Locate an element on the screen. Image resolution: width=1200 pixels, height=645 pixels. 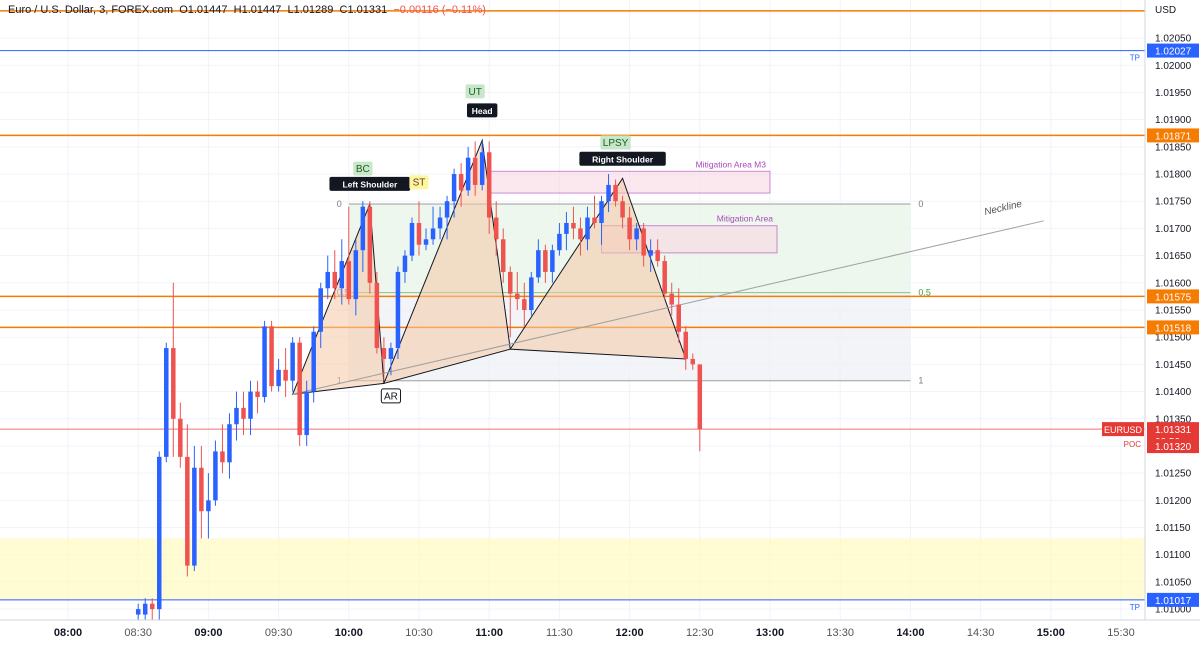
label-bc: BC is located at coordinates (363, 168).